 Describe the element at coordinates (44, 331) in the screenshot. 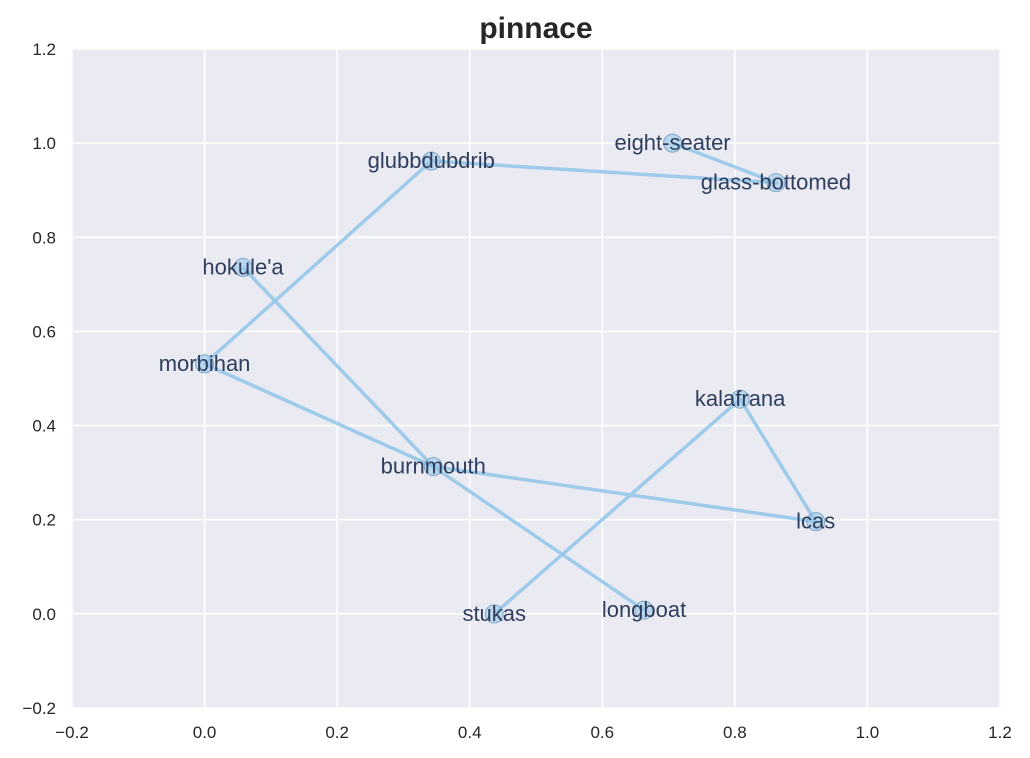

I see `y-tick-label: 0.6` at that location.